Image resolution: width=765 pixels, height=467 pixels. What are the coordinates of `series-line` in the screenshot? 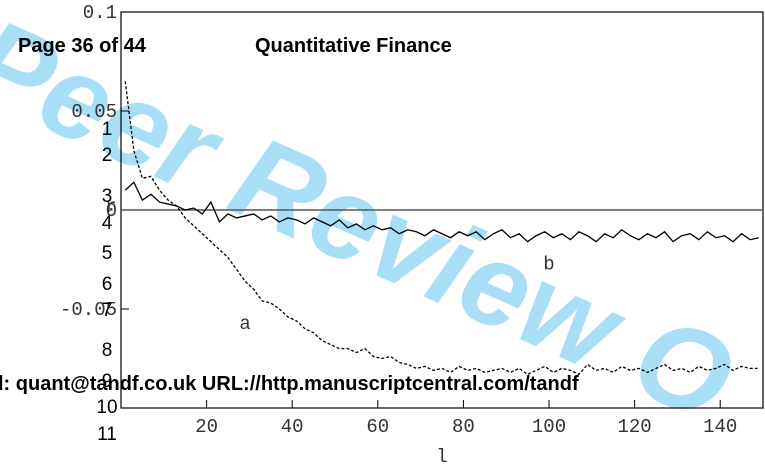 It's located at (441, 212).